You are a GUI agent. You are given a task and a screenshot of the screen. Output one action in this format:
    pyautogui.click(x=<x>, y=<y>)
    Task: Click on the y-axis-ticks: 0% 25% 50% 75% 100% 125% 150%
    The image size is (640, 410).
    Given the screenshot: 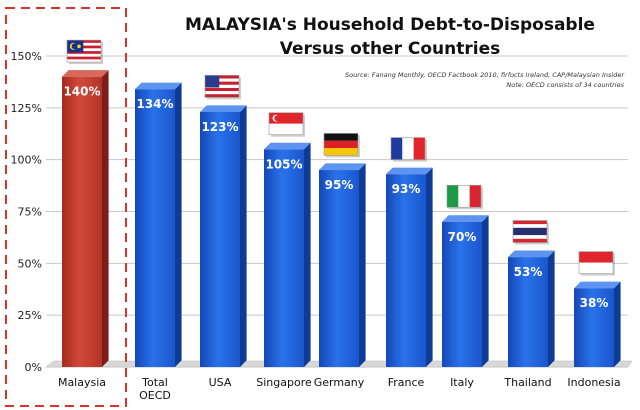 What is the action you would take?
    pyautogui.click(x=26, y=212)
    